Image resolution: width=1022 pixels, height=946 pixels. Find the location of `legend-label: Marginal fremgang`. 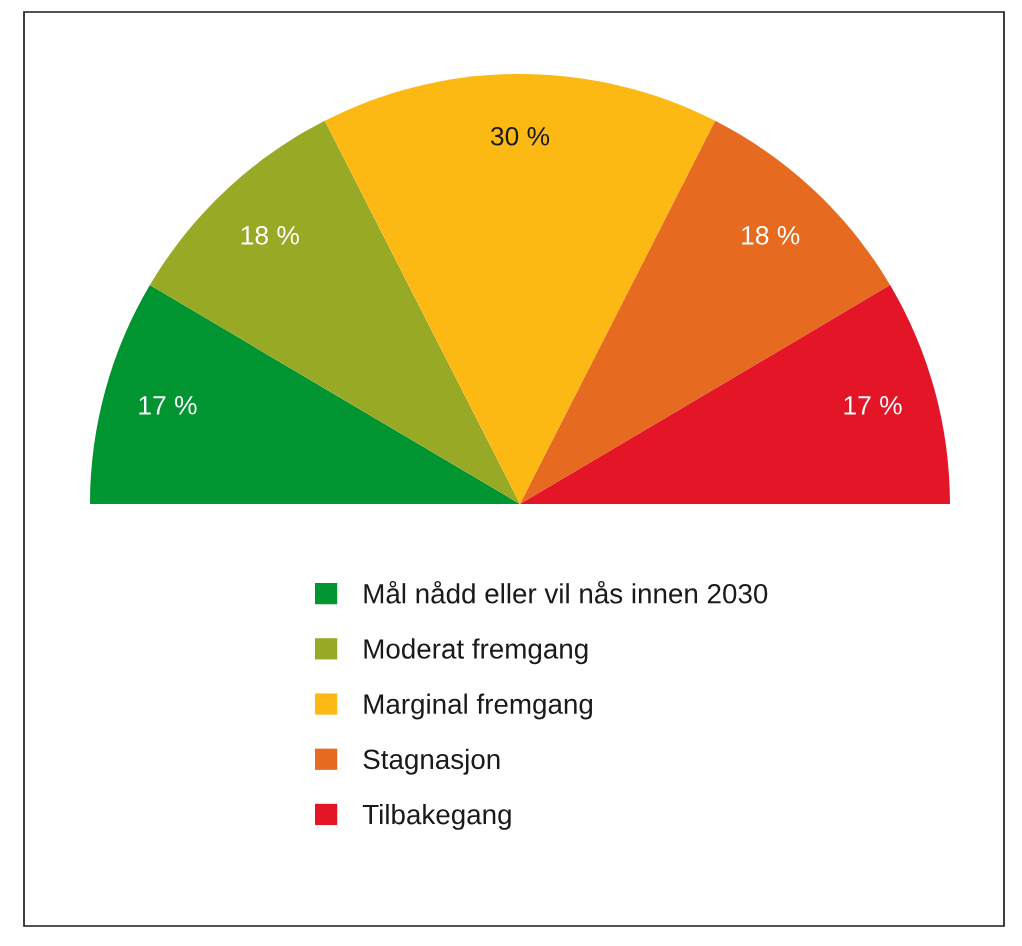

legend-label: Marginal fremgang is located at coordinates (478, 706).